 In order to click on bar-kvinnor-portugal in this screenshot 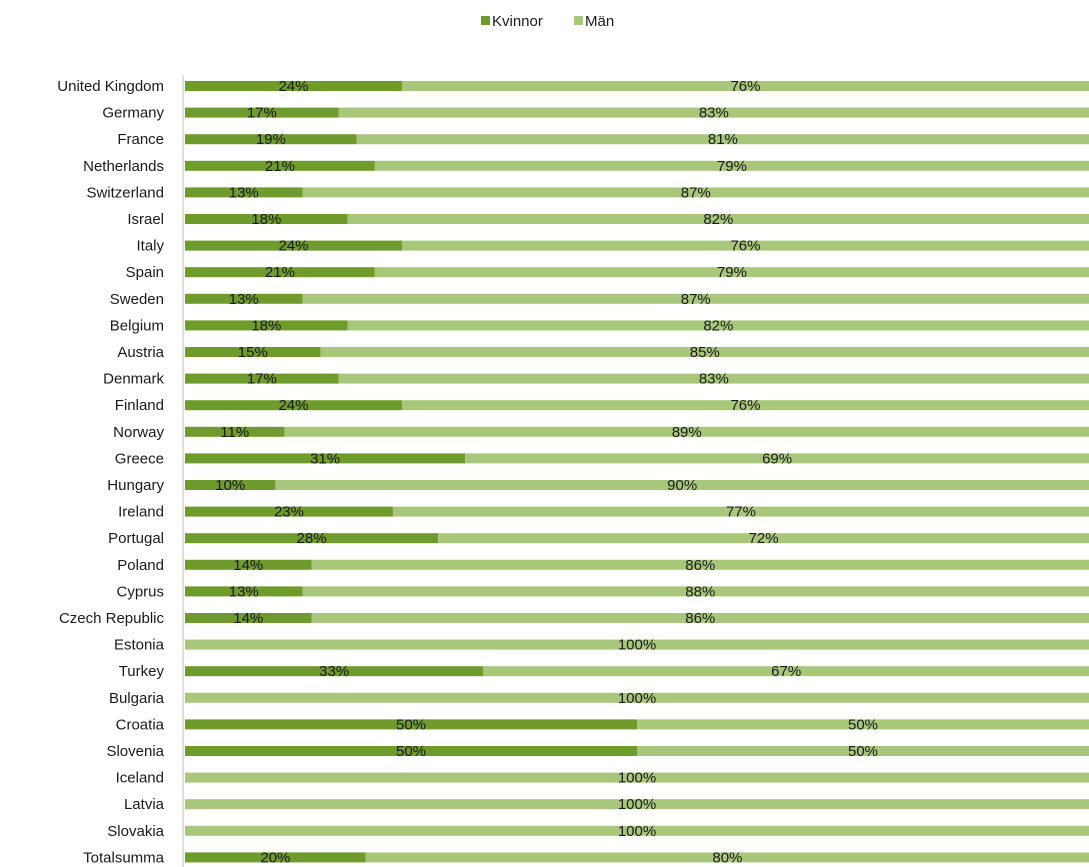, I will do `click(312, 538)`.